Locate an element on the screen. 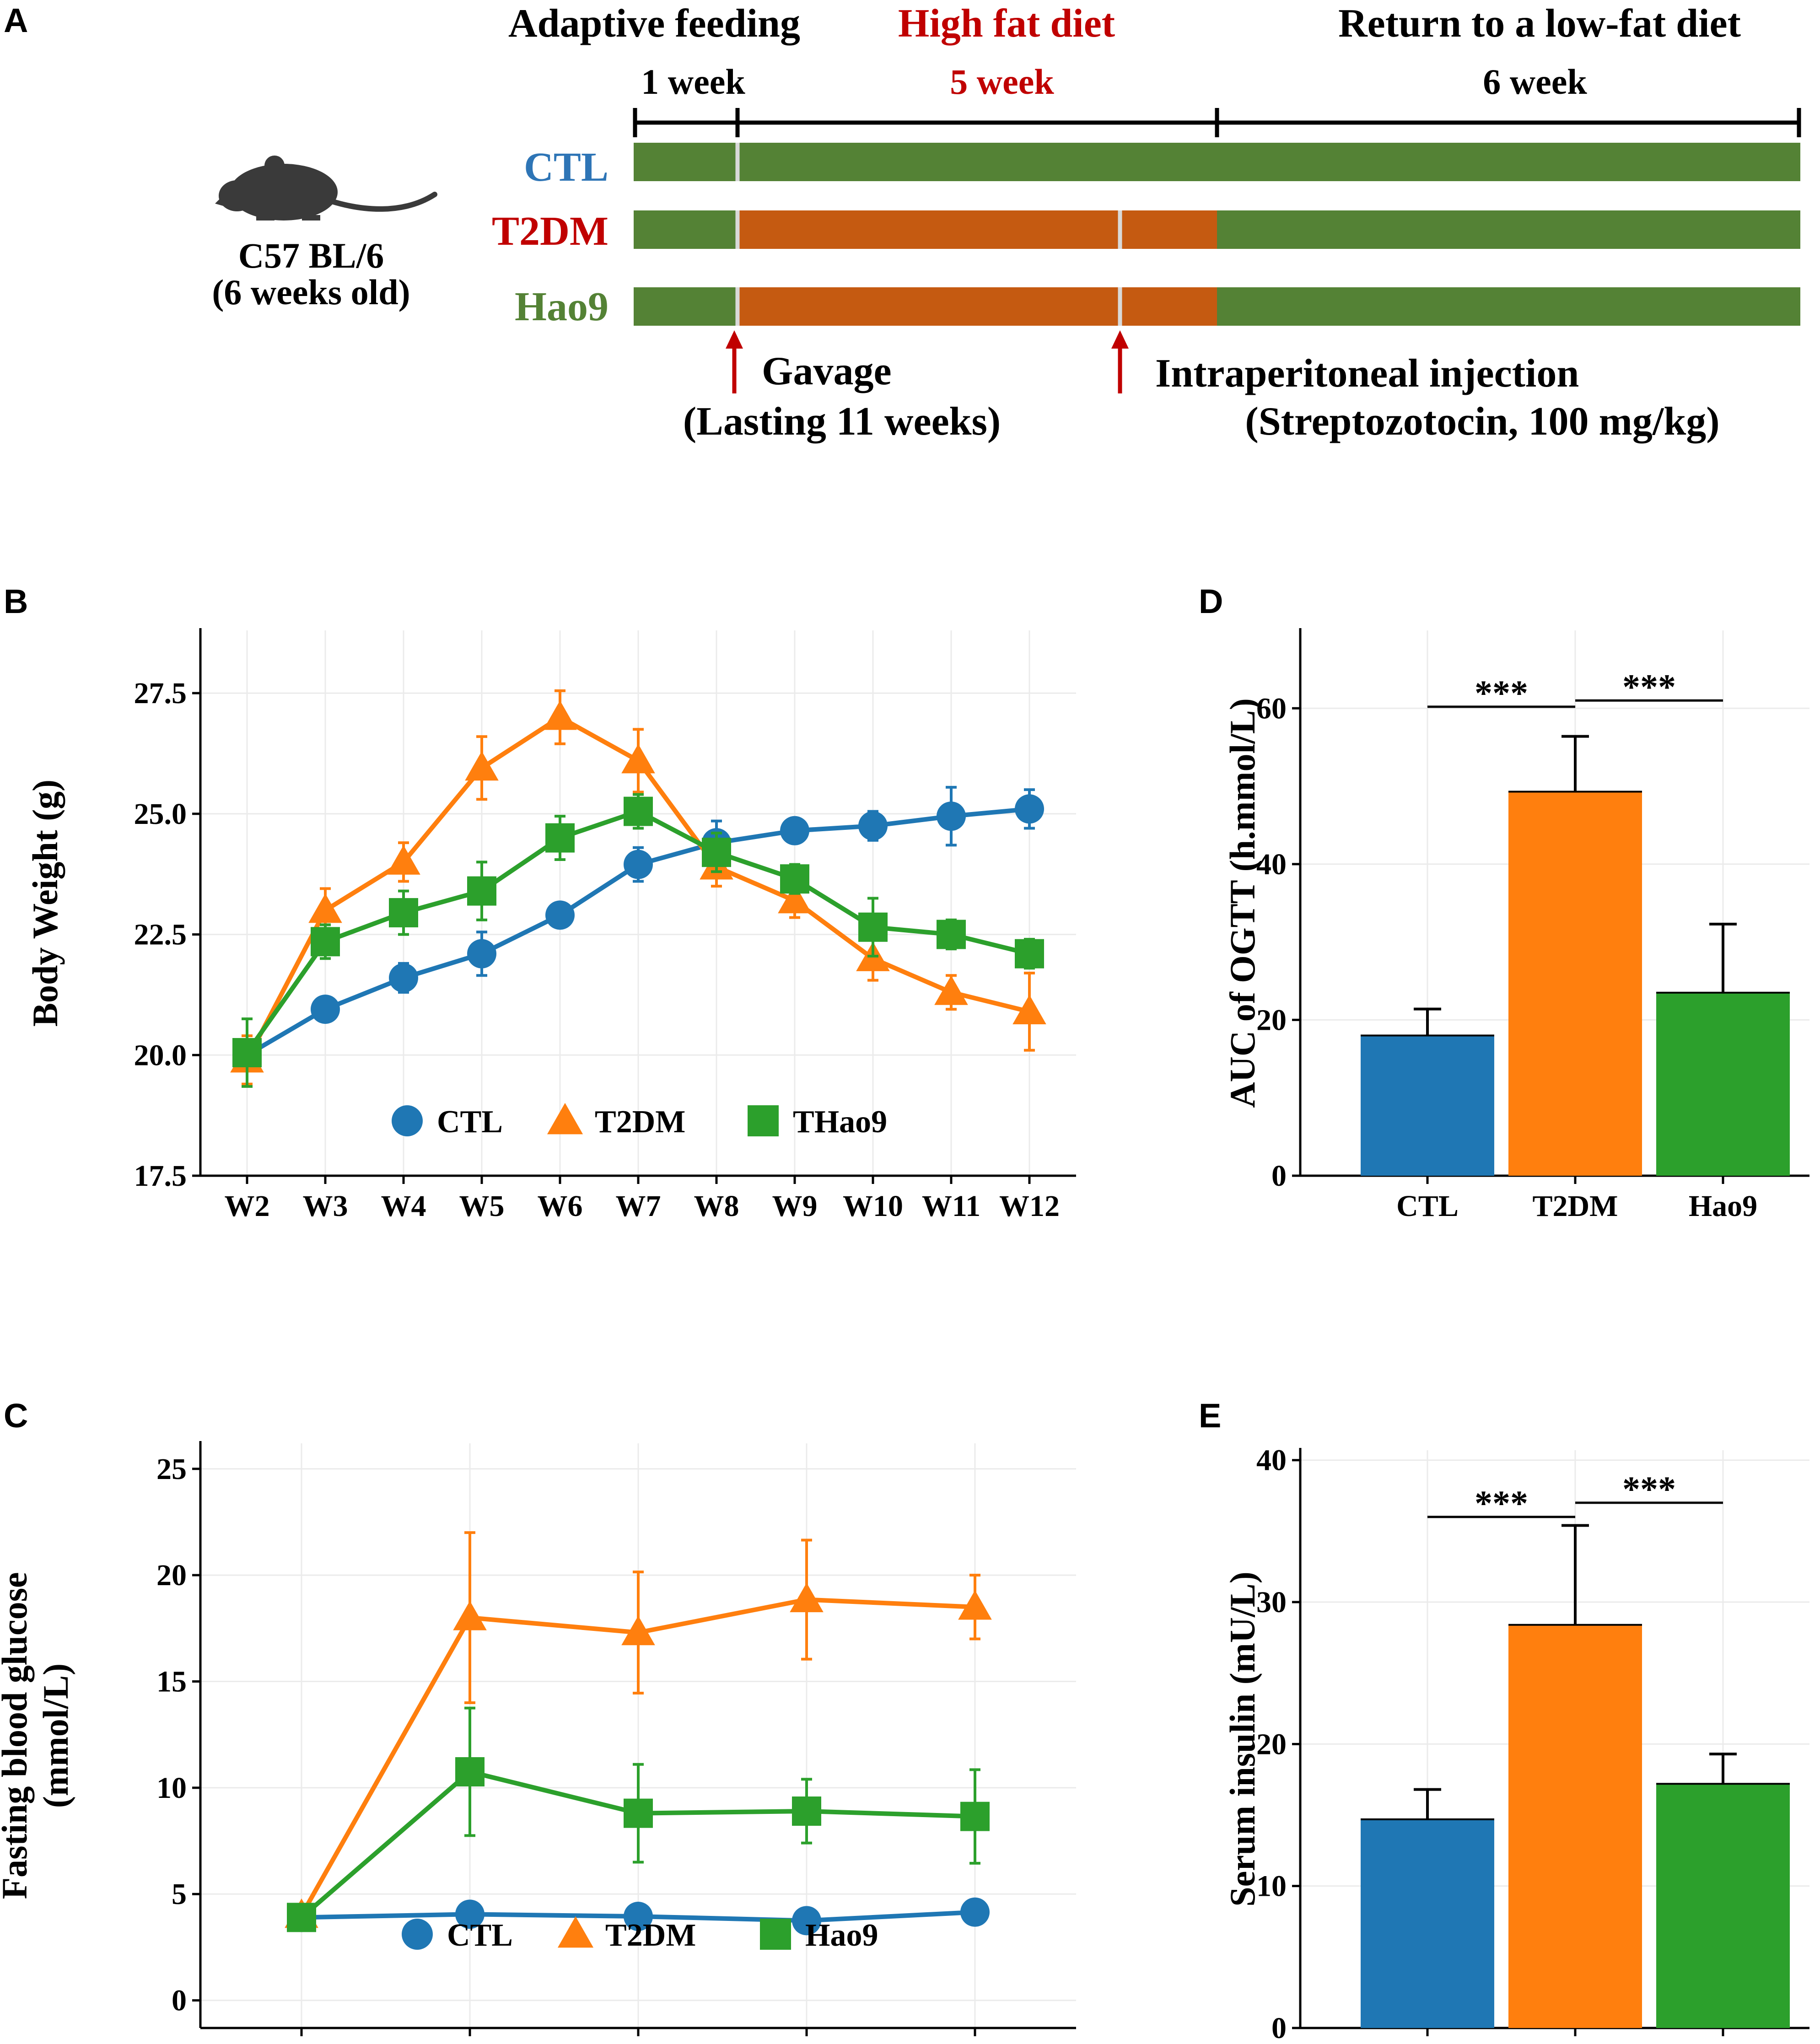 Image resolution: width=1820 pixels, height=2044 pixels. group-label-t2dm: T2DM is located at coordinates (550, 231).